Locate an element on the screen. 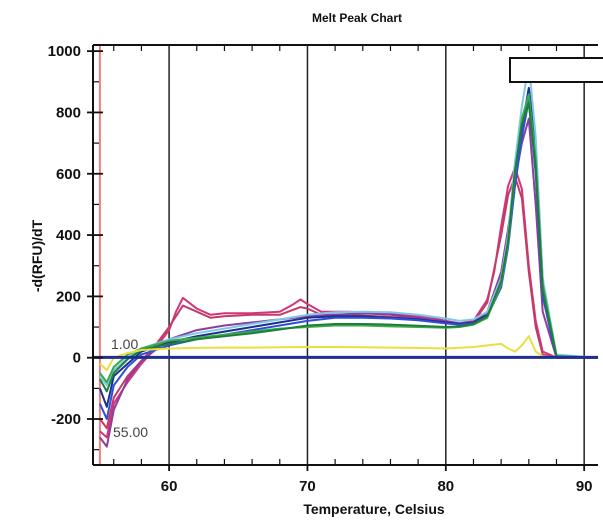 The width and height of the screenshot is (603, 522). y-tick-label-1: 800 is located at coordinates (68, 112).